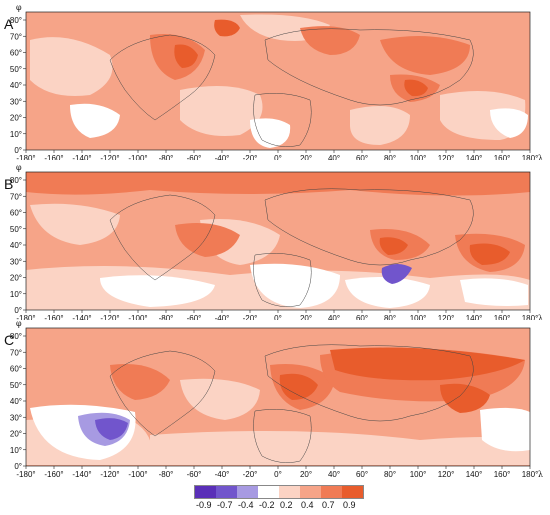  I want to click on map-b-pale-region-pacific-north, so click(75, 224).